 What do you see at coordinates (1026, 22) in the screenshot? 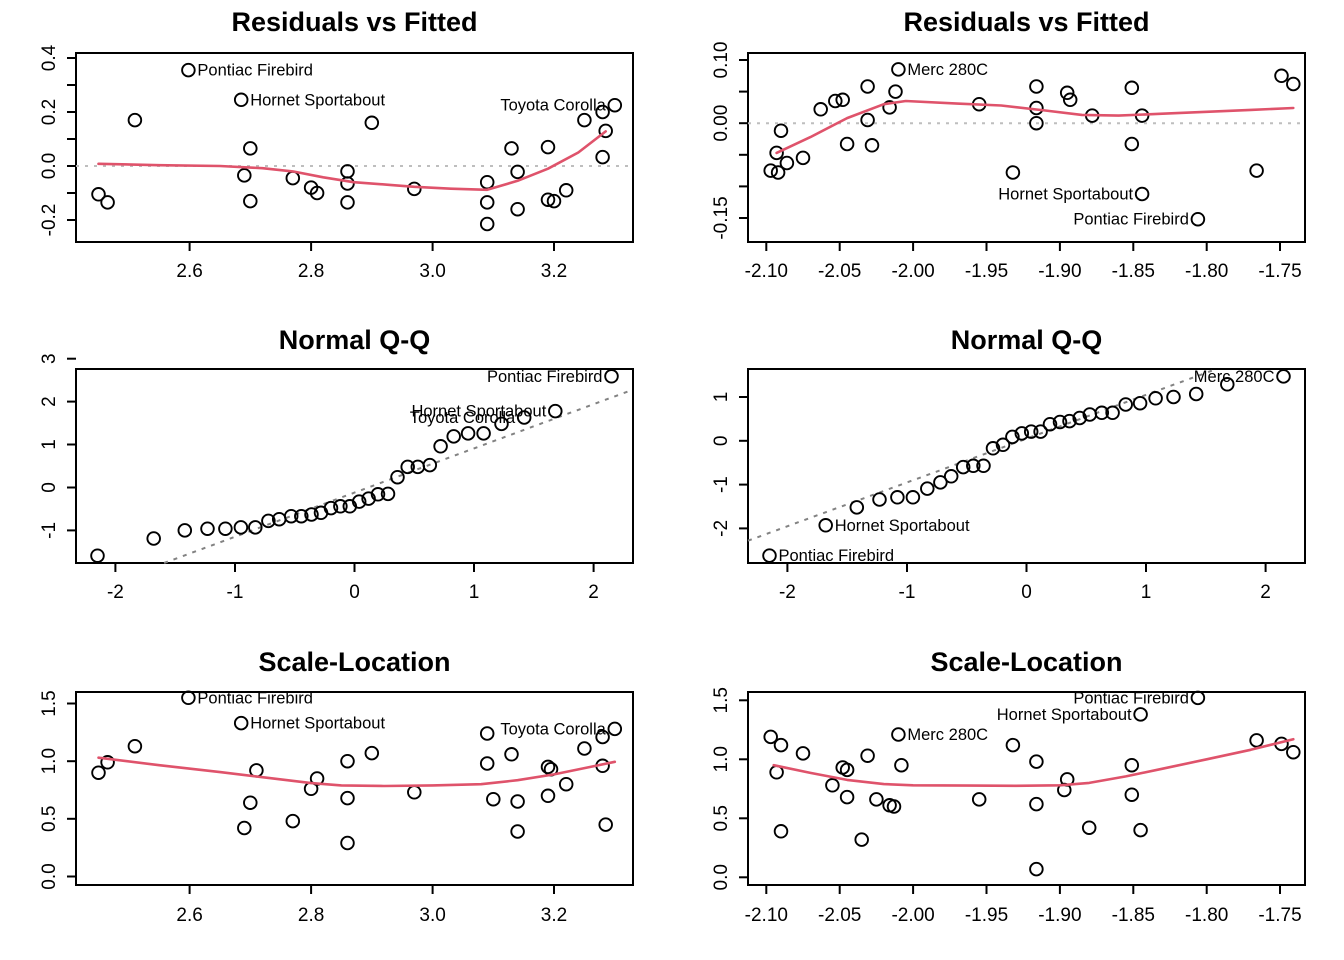
I see `panel-title: Residuals vs Fitted` at bounding box center [1026, 22].